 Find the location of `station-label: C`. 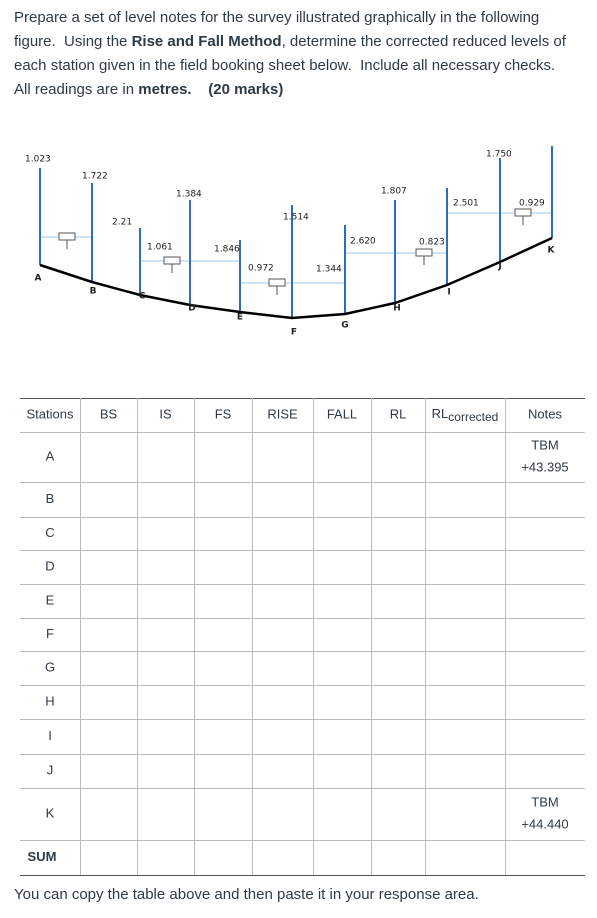

station-label: C is located at coordinates (142, 297).